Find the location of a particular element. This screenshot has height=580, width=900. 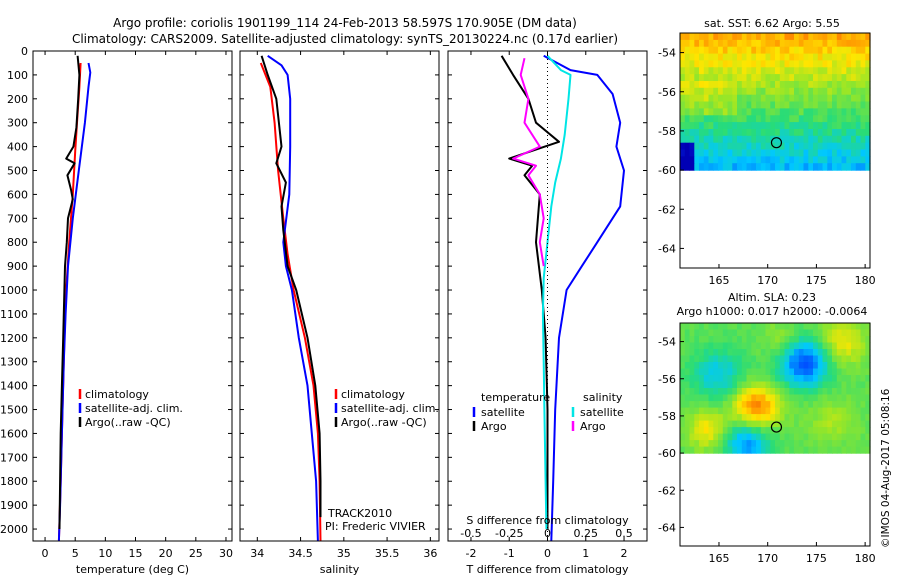

x-tick-label-sal-0: 34 is located at coordinates (257, 553).